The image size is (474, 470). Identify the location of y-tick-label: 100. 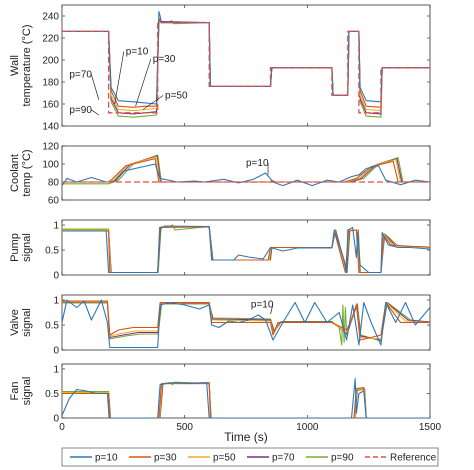
(50, 165).